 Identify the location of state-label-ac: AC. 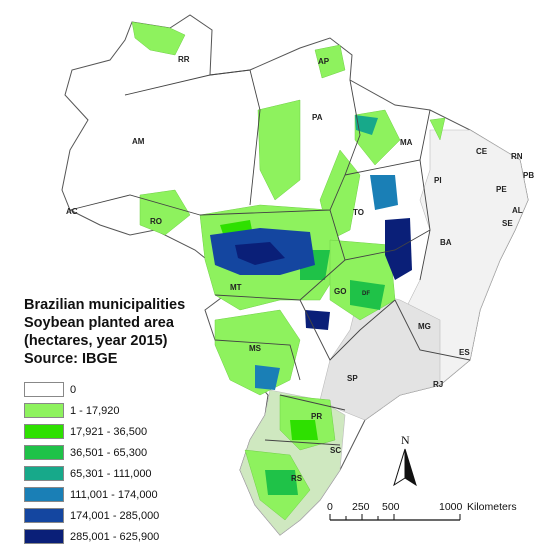
(72, 211).